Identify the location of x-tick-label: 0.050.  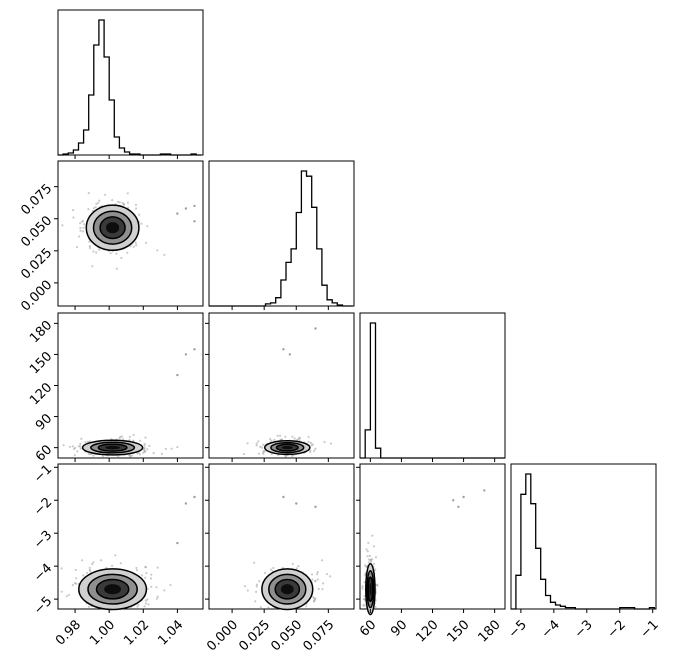
(286, 635).